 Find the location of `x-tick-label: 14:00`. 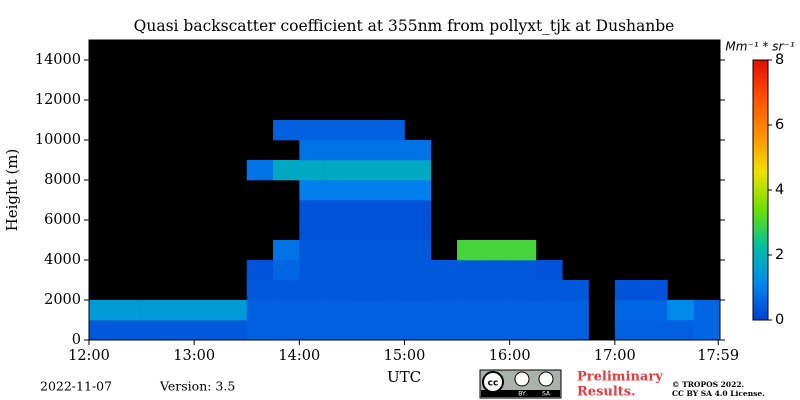

x-tick-label: 14:00 is located at coordinates (299, 356).